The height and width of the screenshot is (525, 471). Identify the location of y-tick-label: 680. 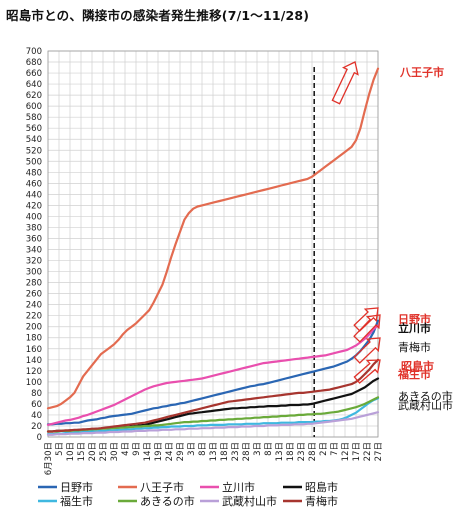
(34, 63).